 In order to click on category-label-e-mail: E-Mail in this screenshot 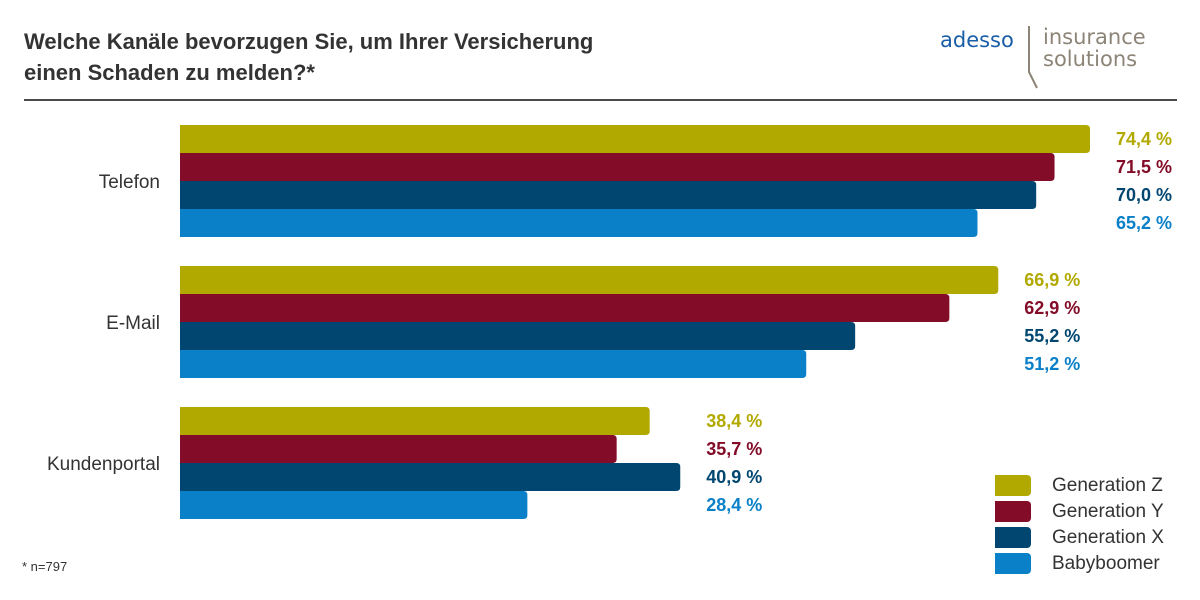, I will do `click(133, 323)`.